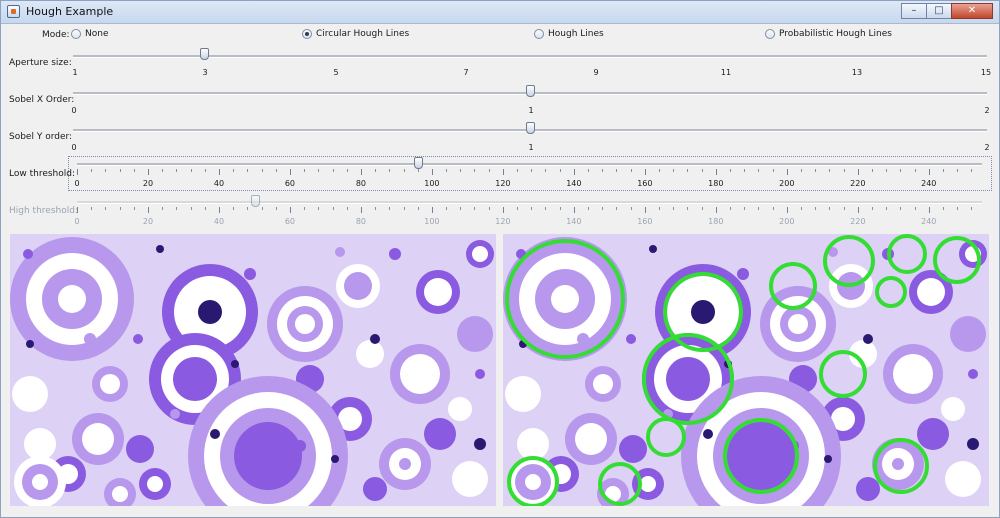  Describe the element at coordinates (530, 91) in the screenshot. I see `sobel-x-thumb` at that location.